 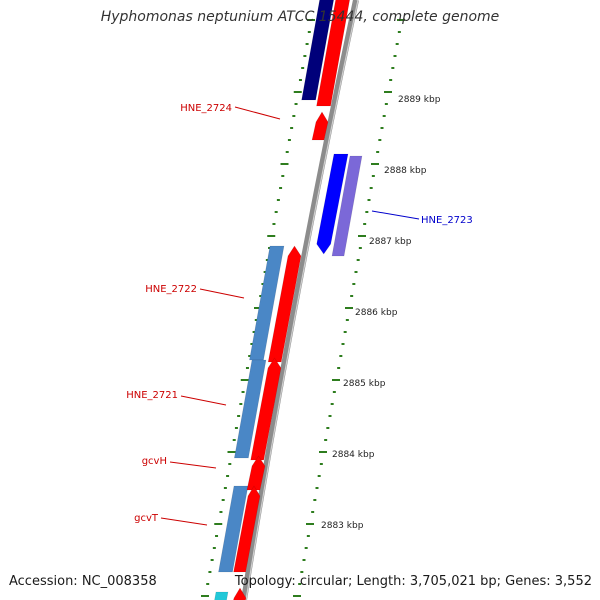 What do you see at coordinates (364, 384) in the screenshot?
I see `scale-label: 2885 kbp` at bounding box center [364, 384].